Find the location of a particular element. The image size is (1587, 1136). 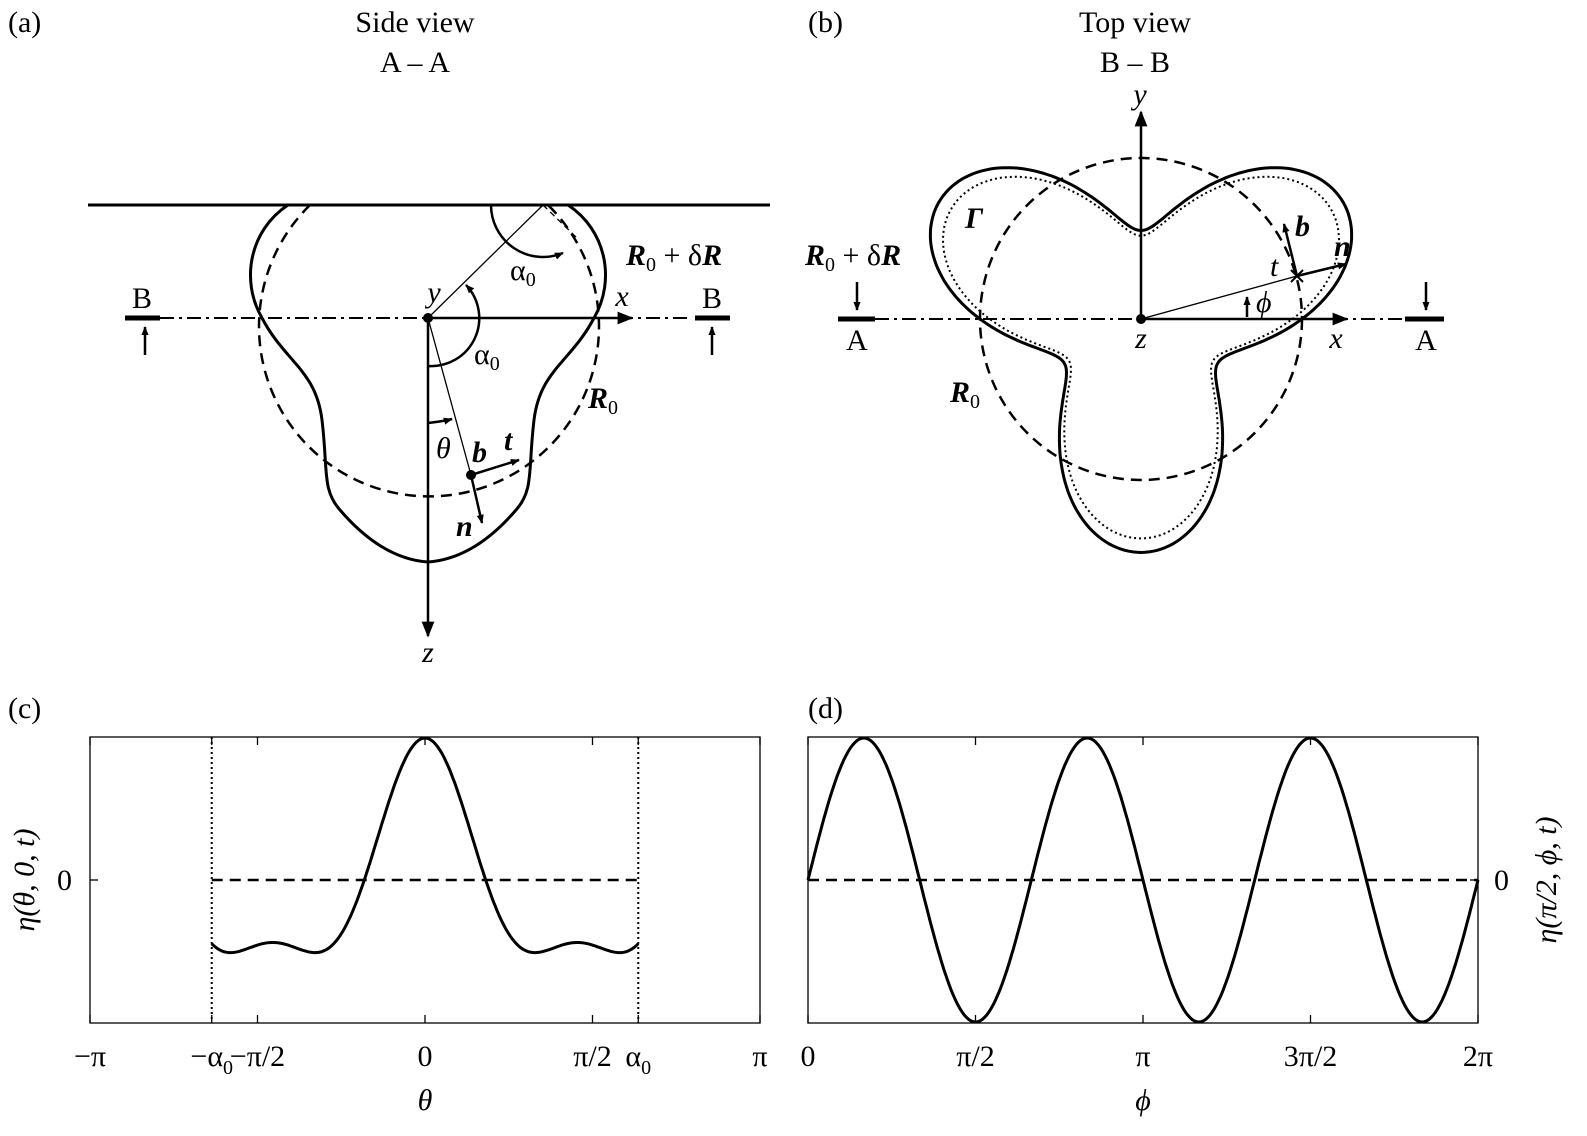

x-tick-label-c-3: 0 is located at coordinates (425, 1056).